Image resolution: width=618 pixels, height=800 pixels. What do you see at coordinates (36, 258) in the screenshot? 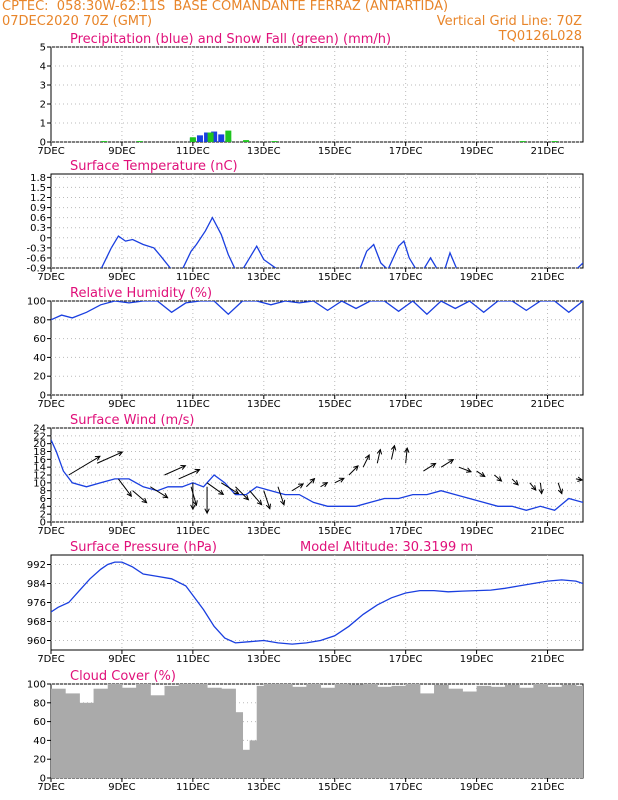
I see `y-tick-label: -0.6` at bounding box center [36, 258].